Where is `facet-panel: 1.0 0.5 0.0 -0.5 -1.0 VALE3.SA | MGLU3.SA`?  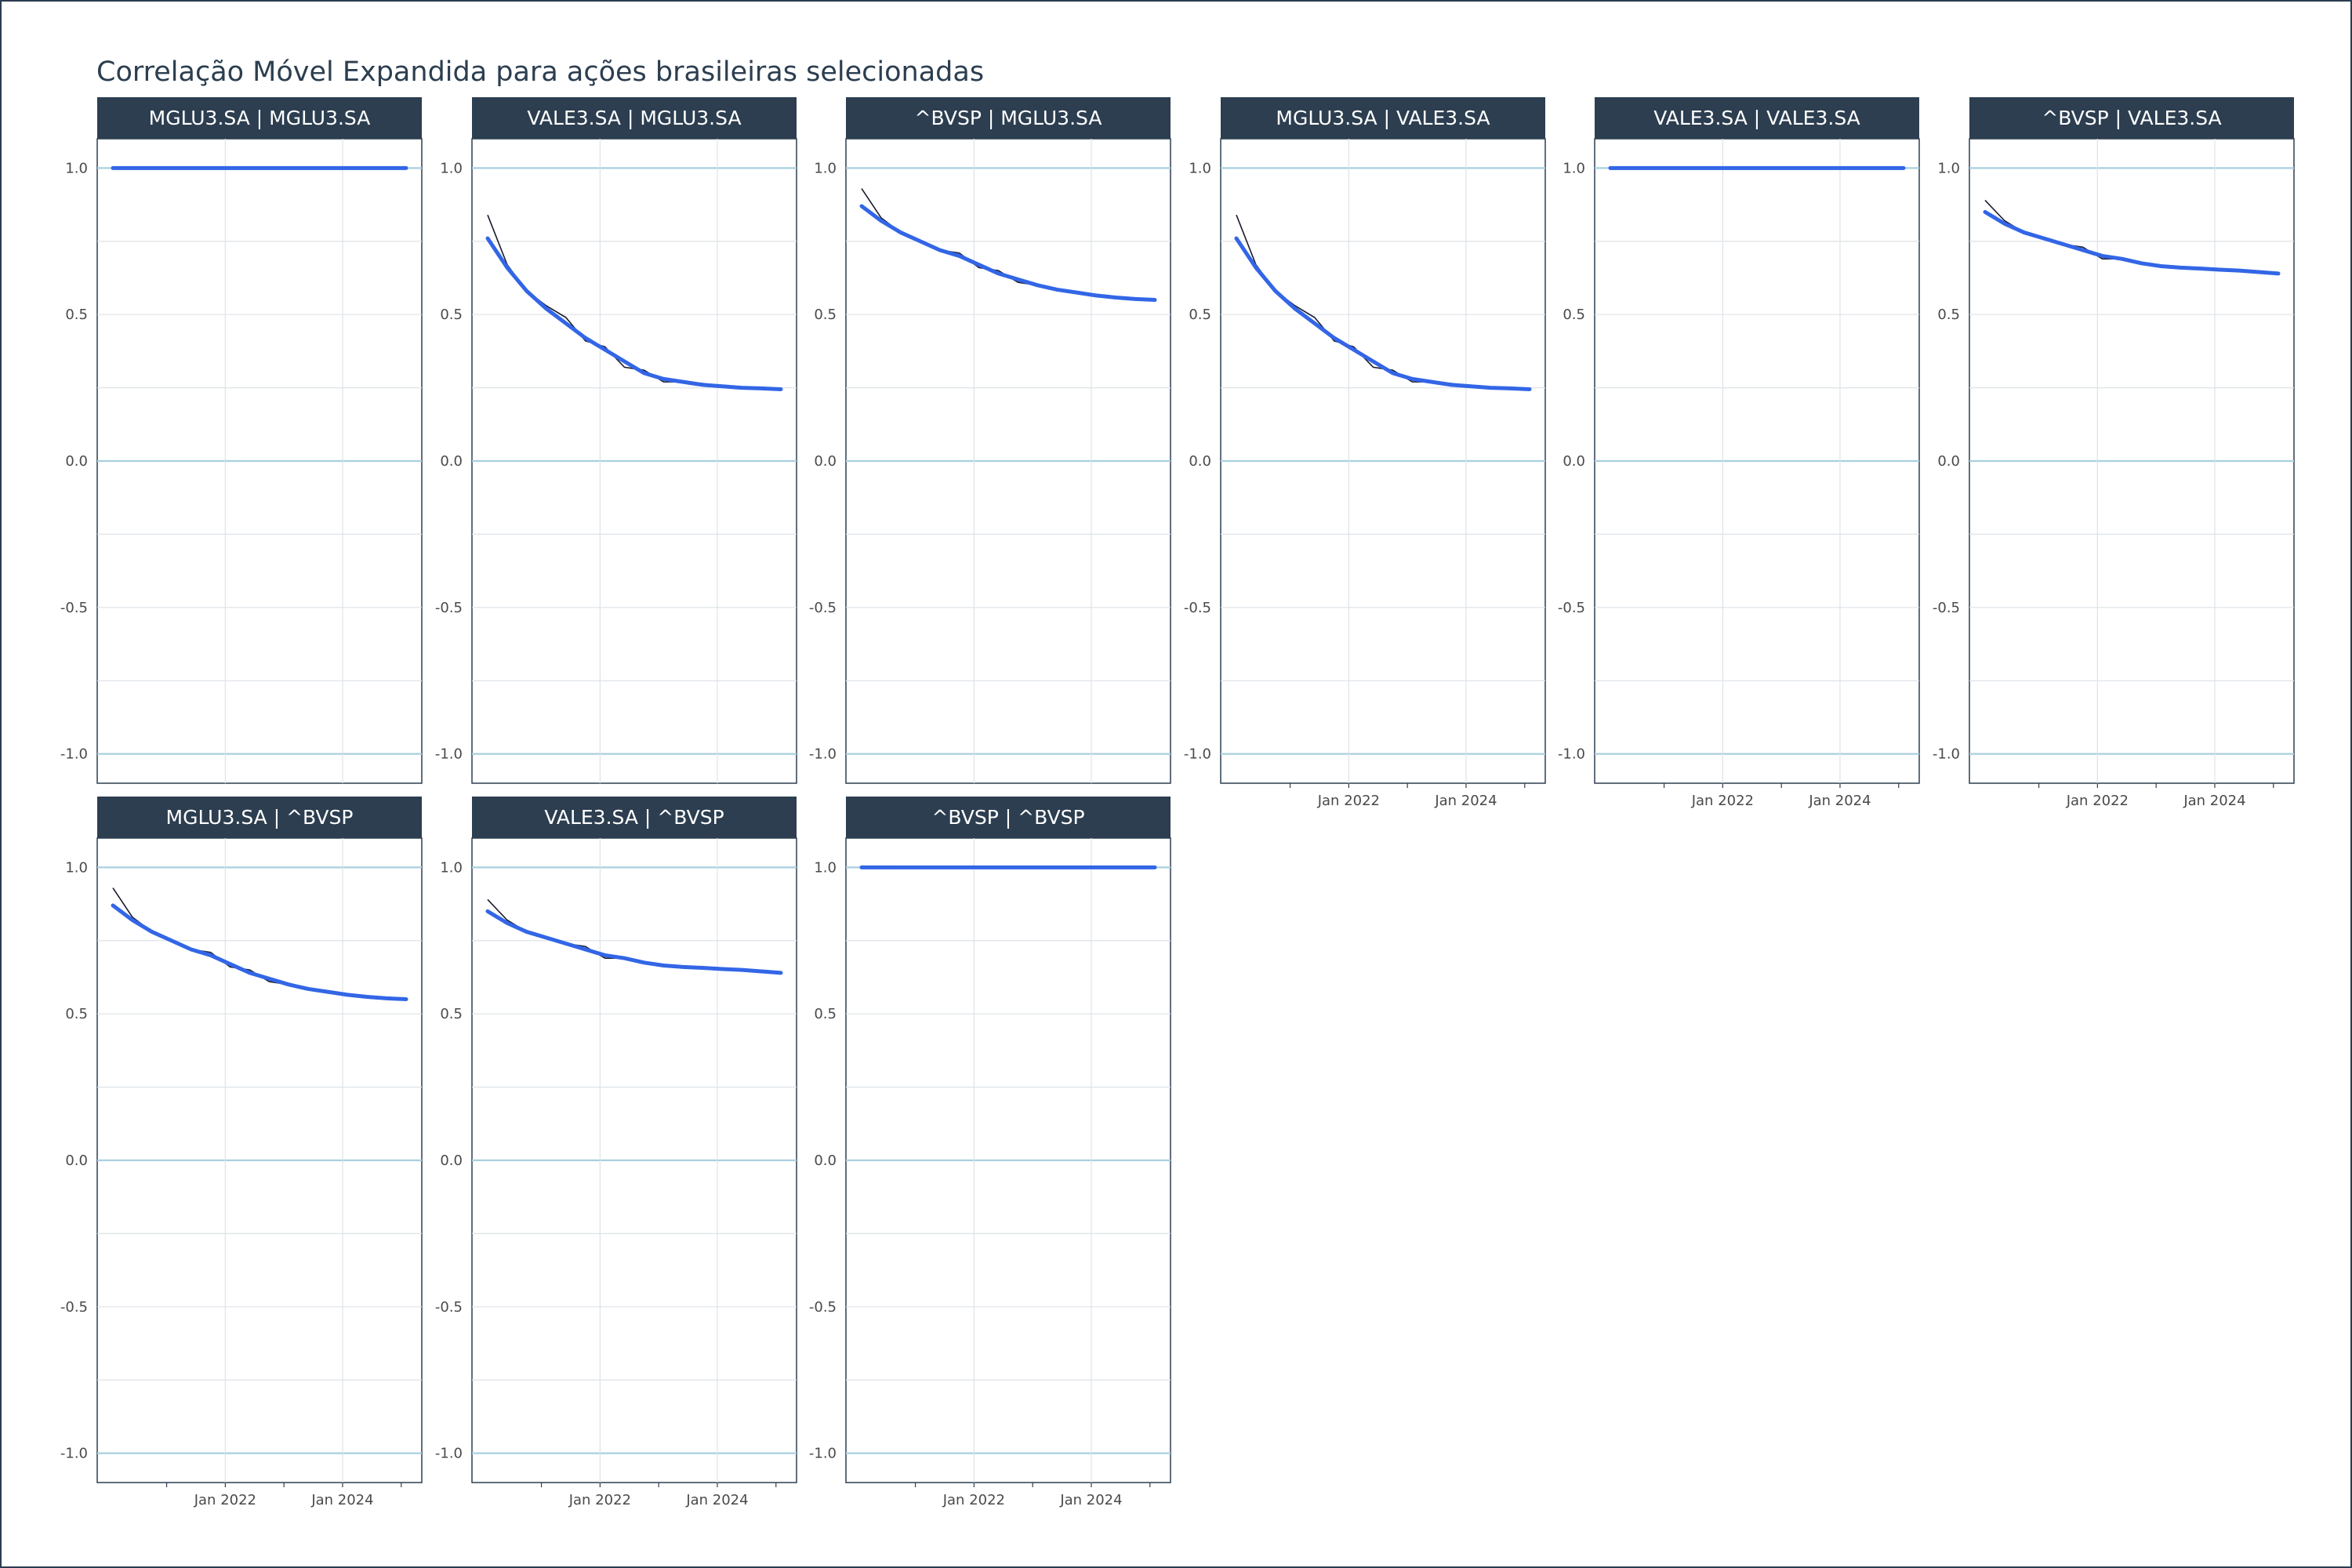 facet-panel: 1.0 0.5 0.0 -0.5 -1.0 VALE3.SA | MGLU3.SA is located at coordinates (616, 440).